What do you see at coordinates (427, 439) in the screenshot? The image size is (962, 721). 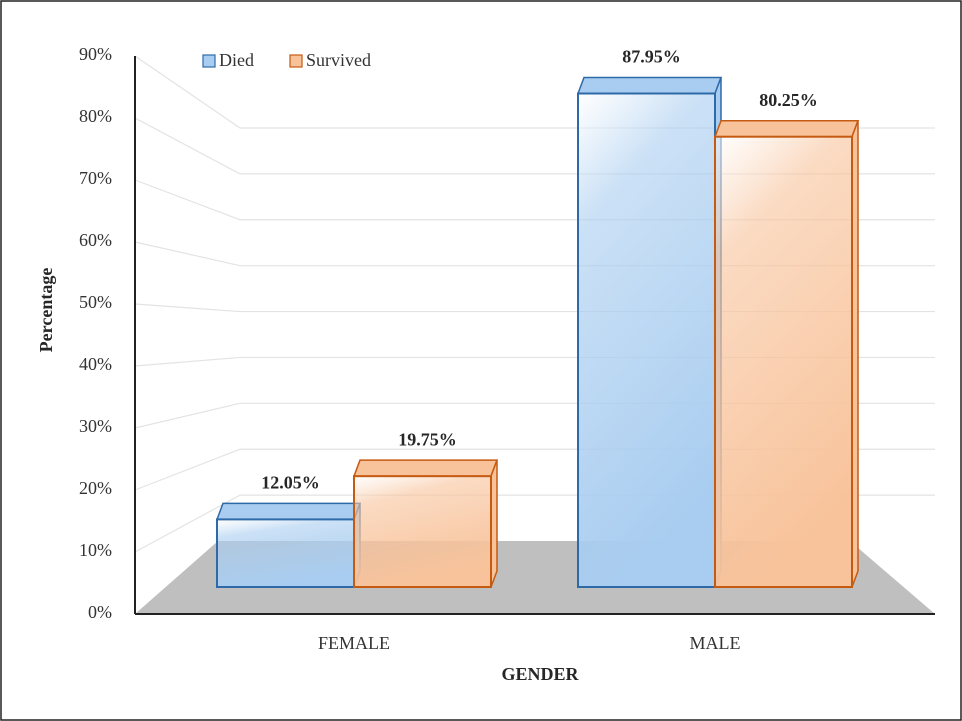 I see `data-label: 19.75%` at bounding box center [427, 439].